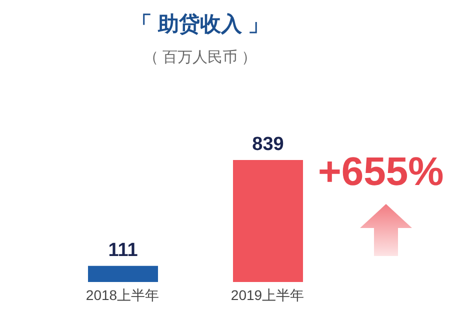 The height and width of the screenshot is (335, 459). I want to click on data-label: 111, so click(123, 250).